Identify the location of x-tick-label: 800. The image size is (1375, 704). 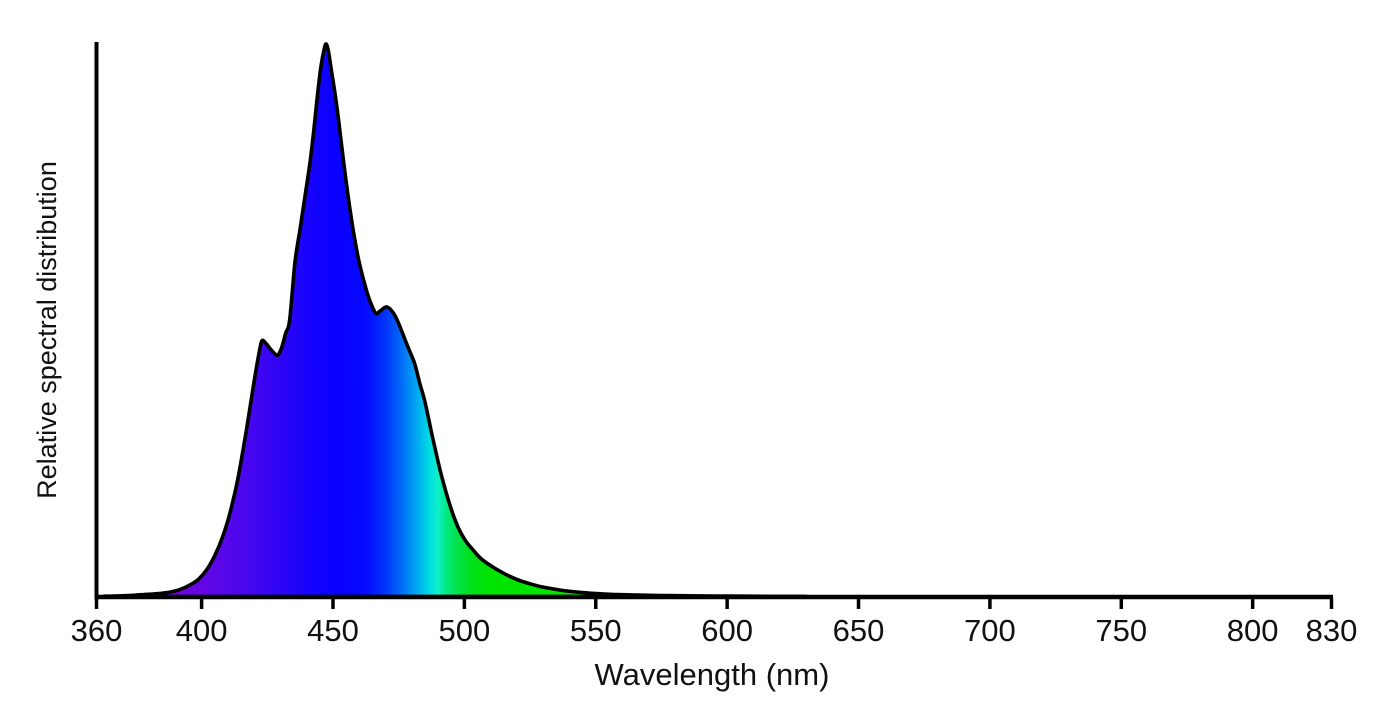
(1253, 630).